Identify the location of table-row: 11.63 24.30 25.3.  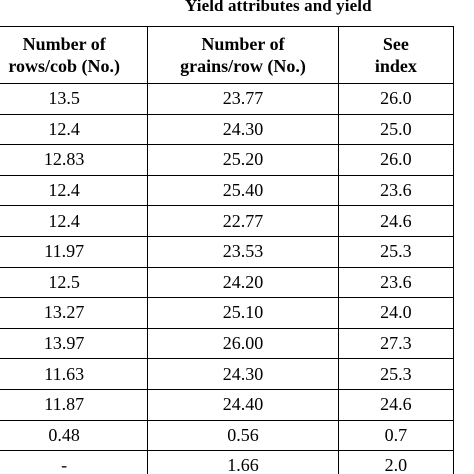
(227, 374).